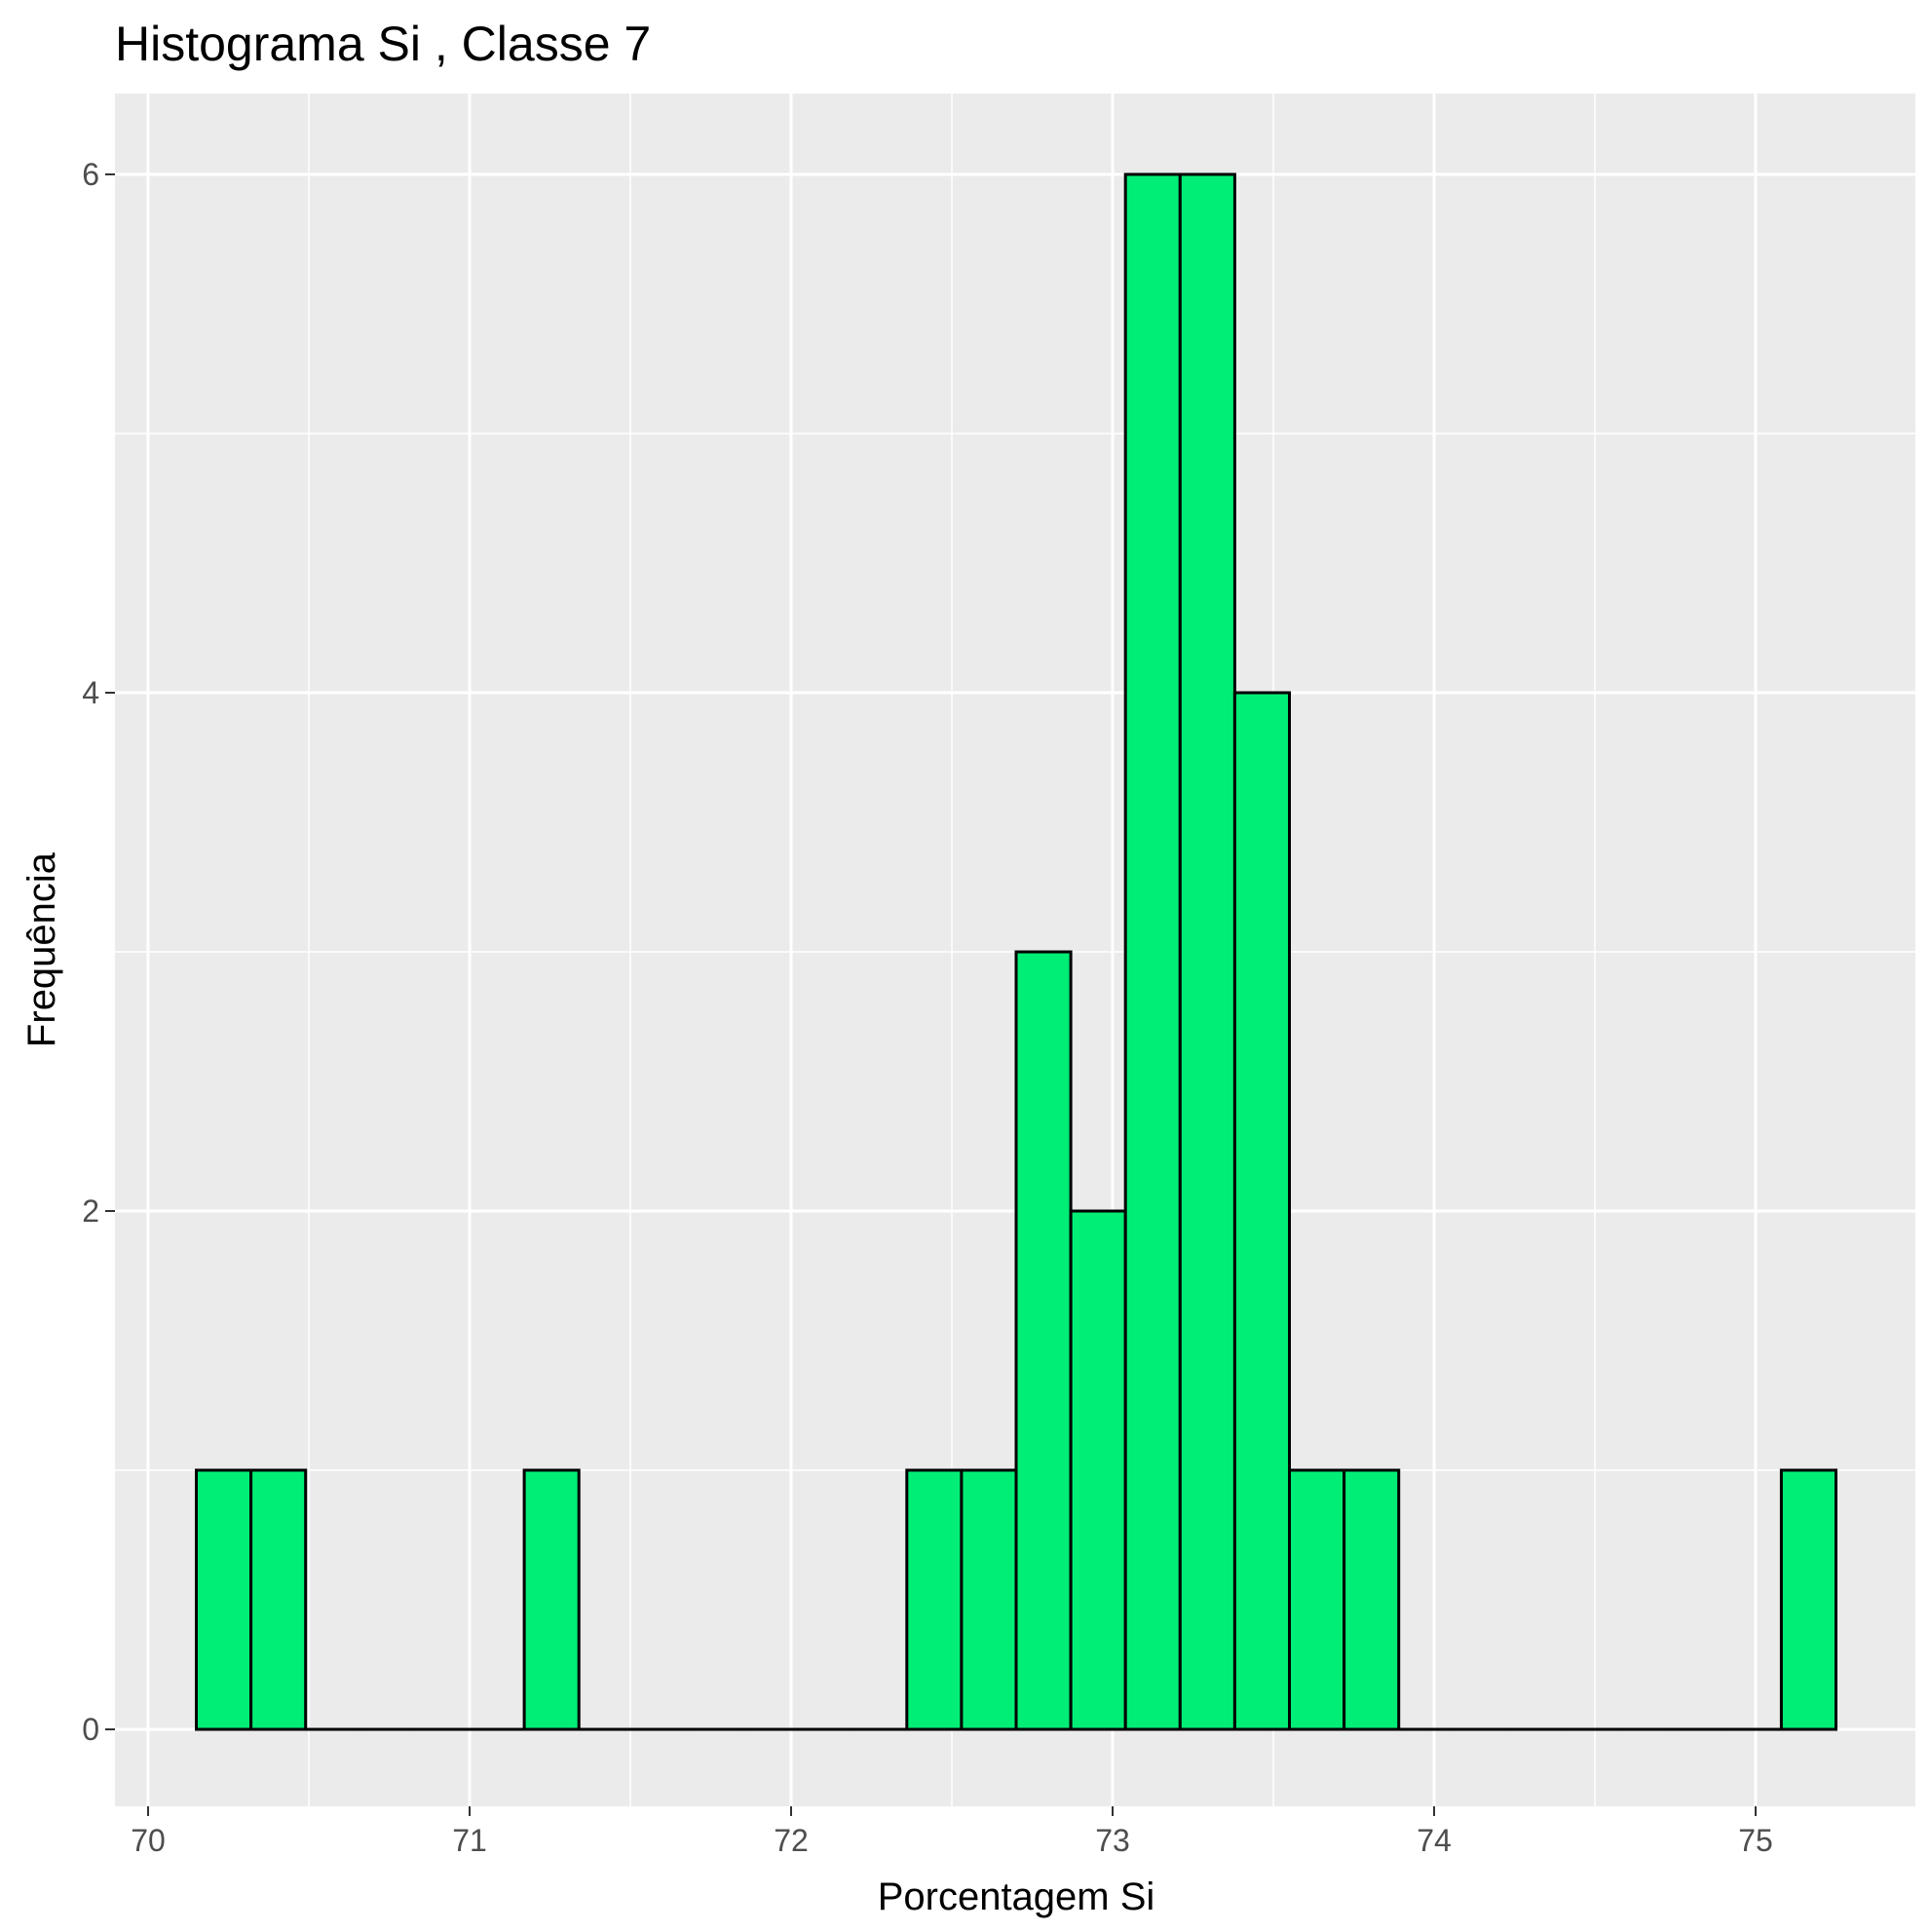  I want to click on x-tick-label: 75, so click(1755, 1840).